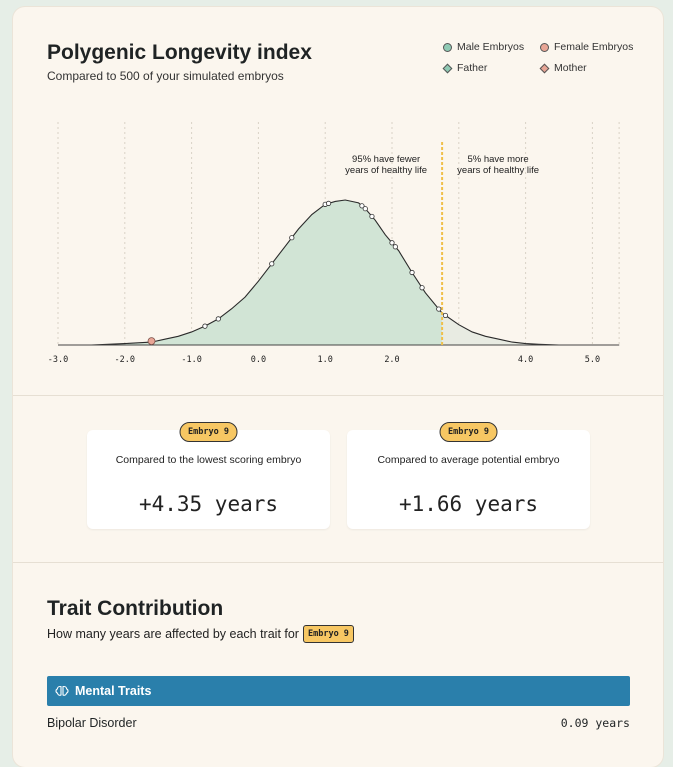 This screenshot has width=673, height=767. What do you see at coordinates (125, 360) in the screenshot?
I see `x-tick-label: -2.0` at bounding box center [125, 360].